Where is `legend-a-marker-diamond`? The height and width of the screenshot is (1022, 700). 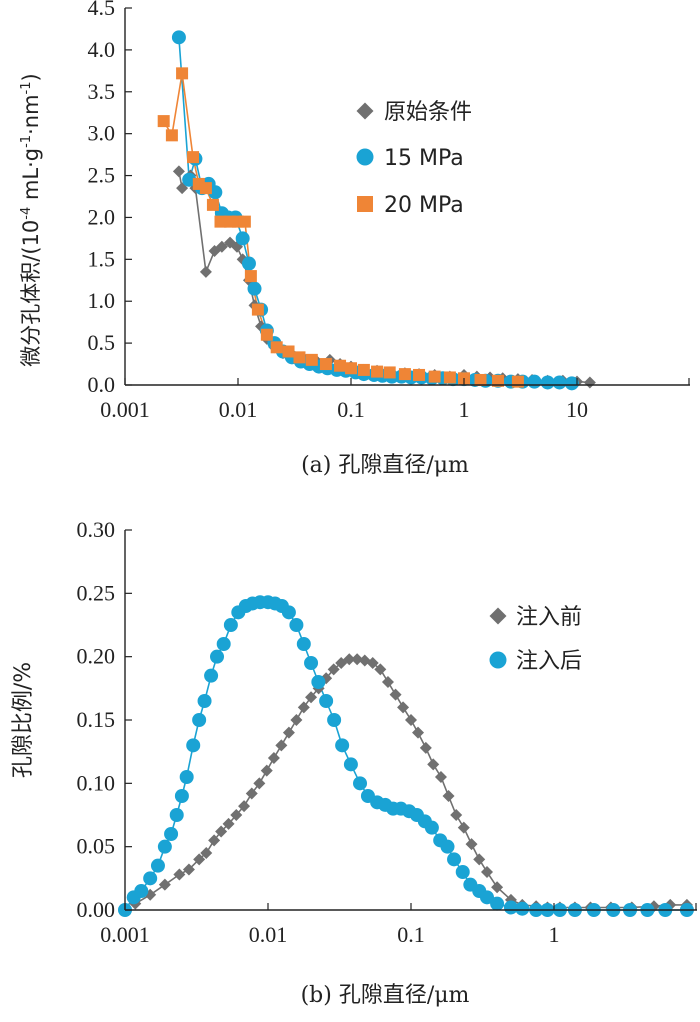 legend-a-marker-diamond is located at coordinates (365, 111).